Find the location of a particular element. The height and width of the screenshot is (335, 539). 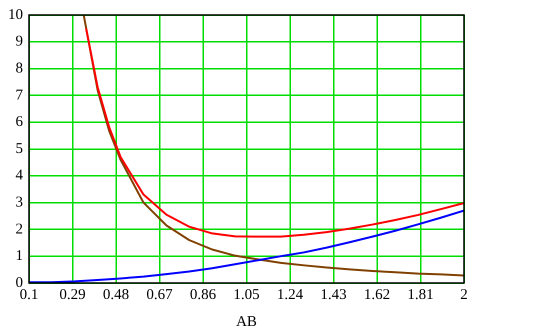

x-tick-label: 0.86 is located at coordinates (203, 294).